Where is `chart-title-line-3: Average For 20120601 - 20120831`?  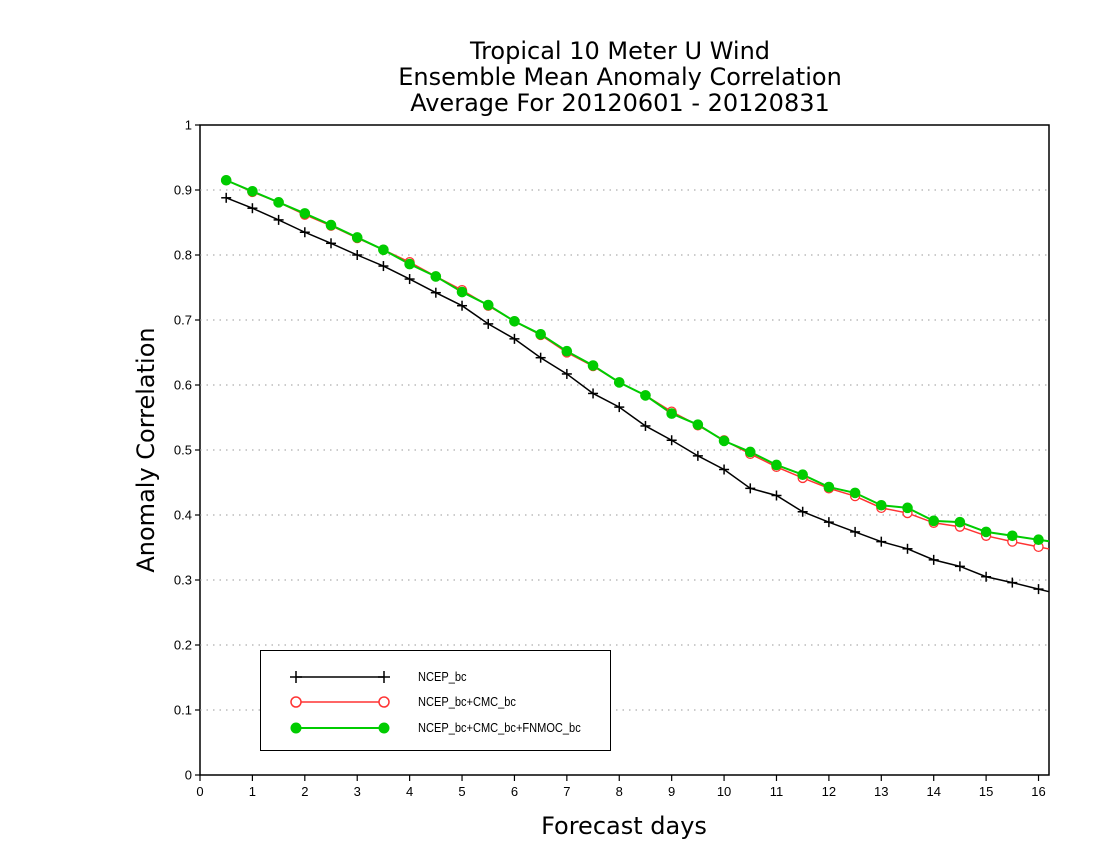
chart-title-line-3: Average For 20120601 - 20120831 is located at coordinates (620, 103).